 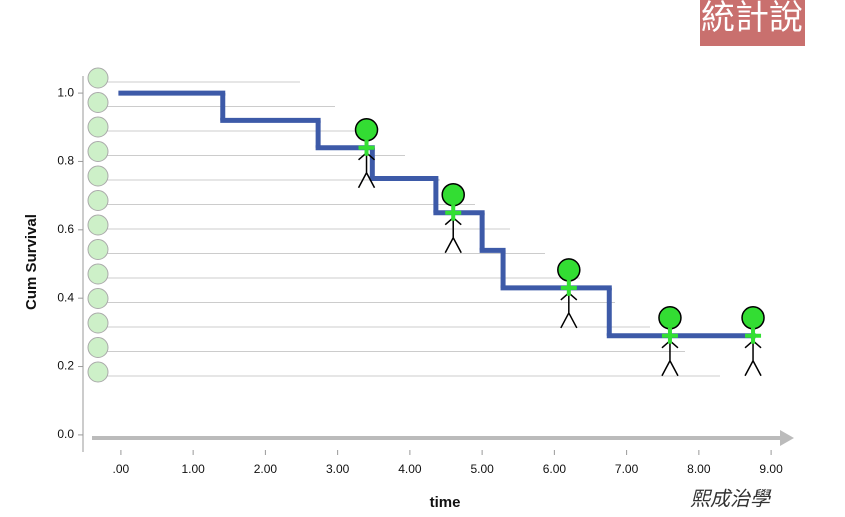 I want to click on x-tick-label: 8.00, so click(x=699, y=469).